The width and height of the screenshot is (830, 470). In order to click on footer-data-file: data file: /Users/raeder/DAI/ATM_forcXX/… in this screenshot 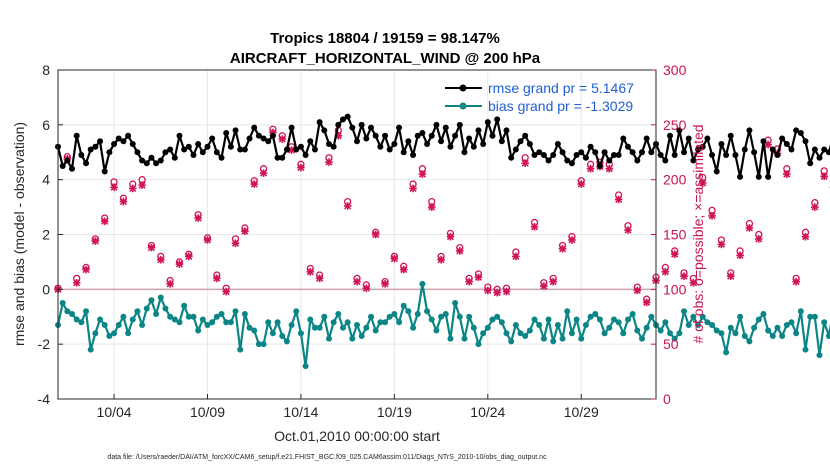, I will do `click(327, 457)`.